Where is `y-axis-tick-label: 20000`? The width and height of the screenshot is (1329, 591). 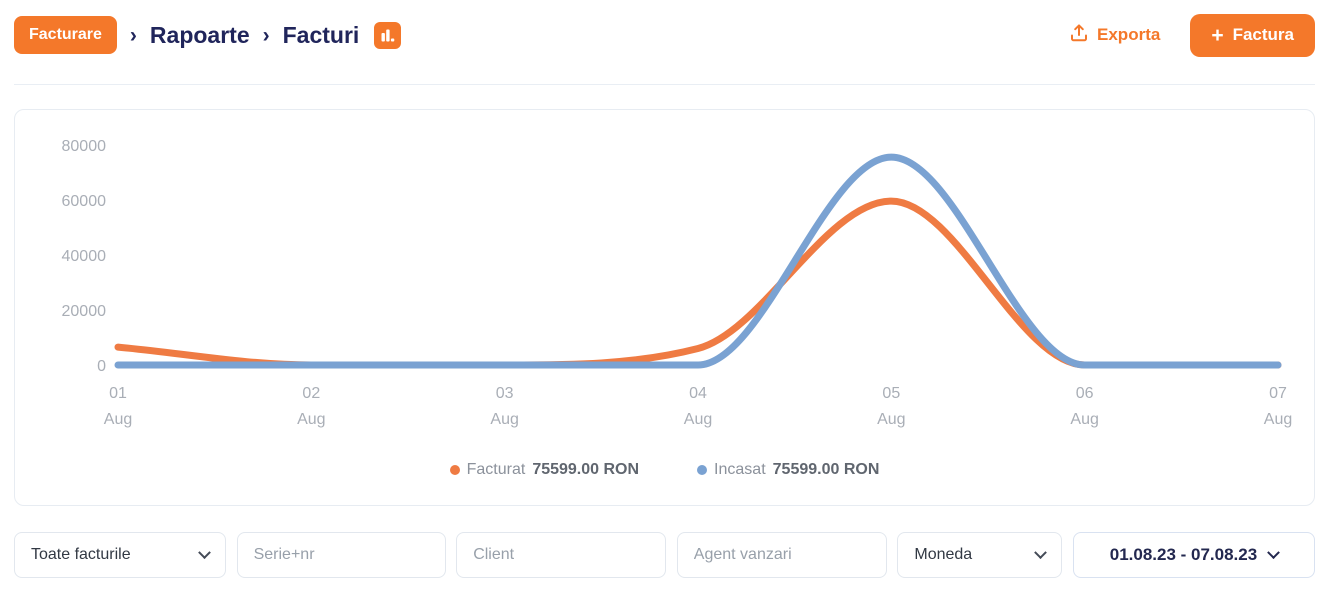 y-axis-tick-label: 20000 is located at coordinates (84, 311).